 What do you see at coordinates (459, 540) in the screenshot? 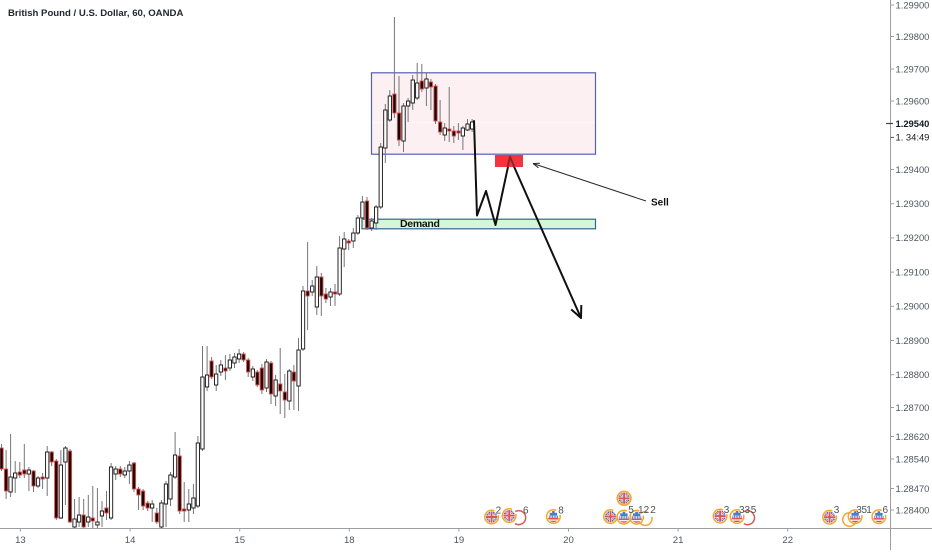
I see `svg-text: 19` at bounding box center [459, 540].